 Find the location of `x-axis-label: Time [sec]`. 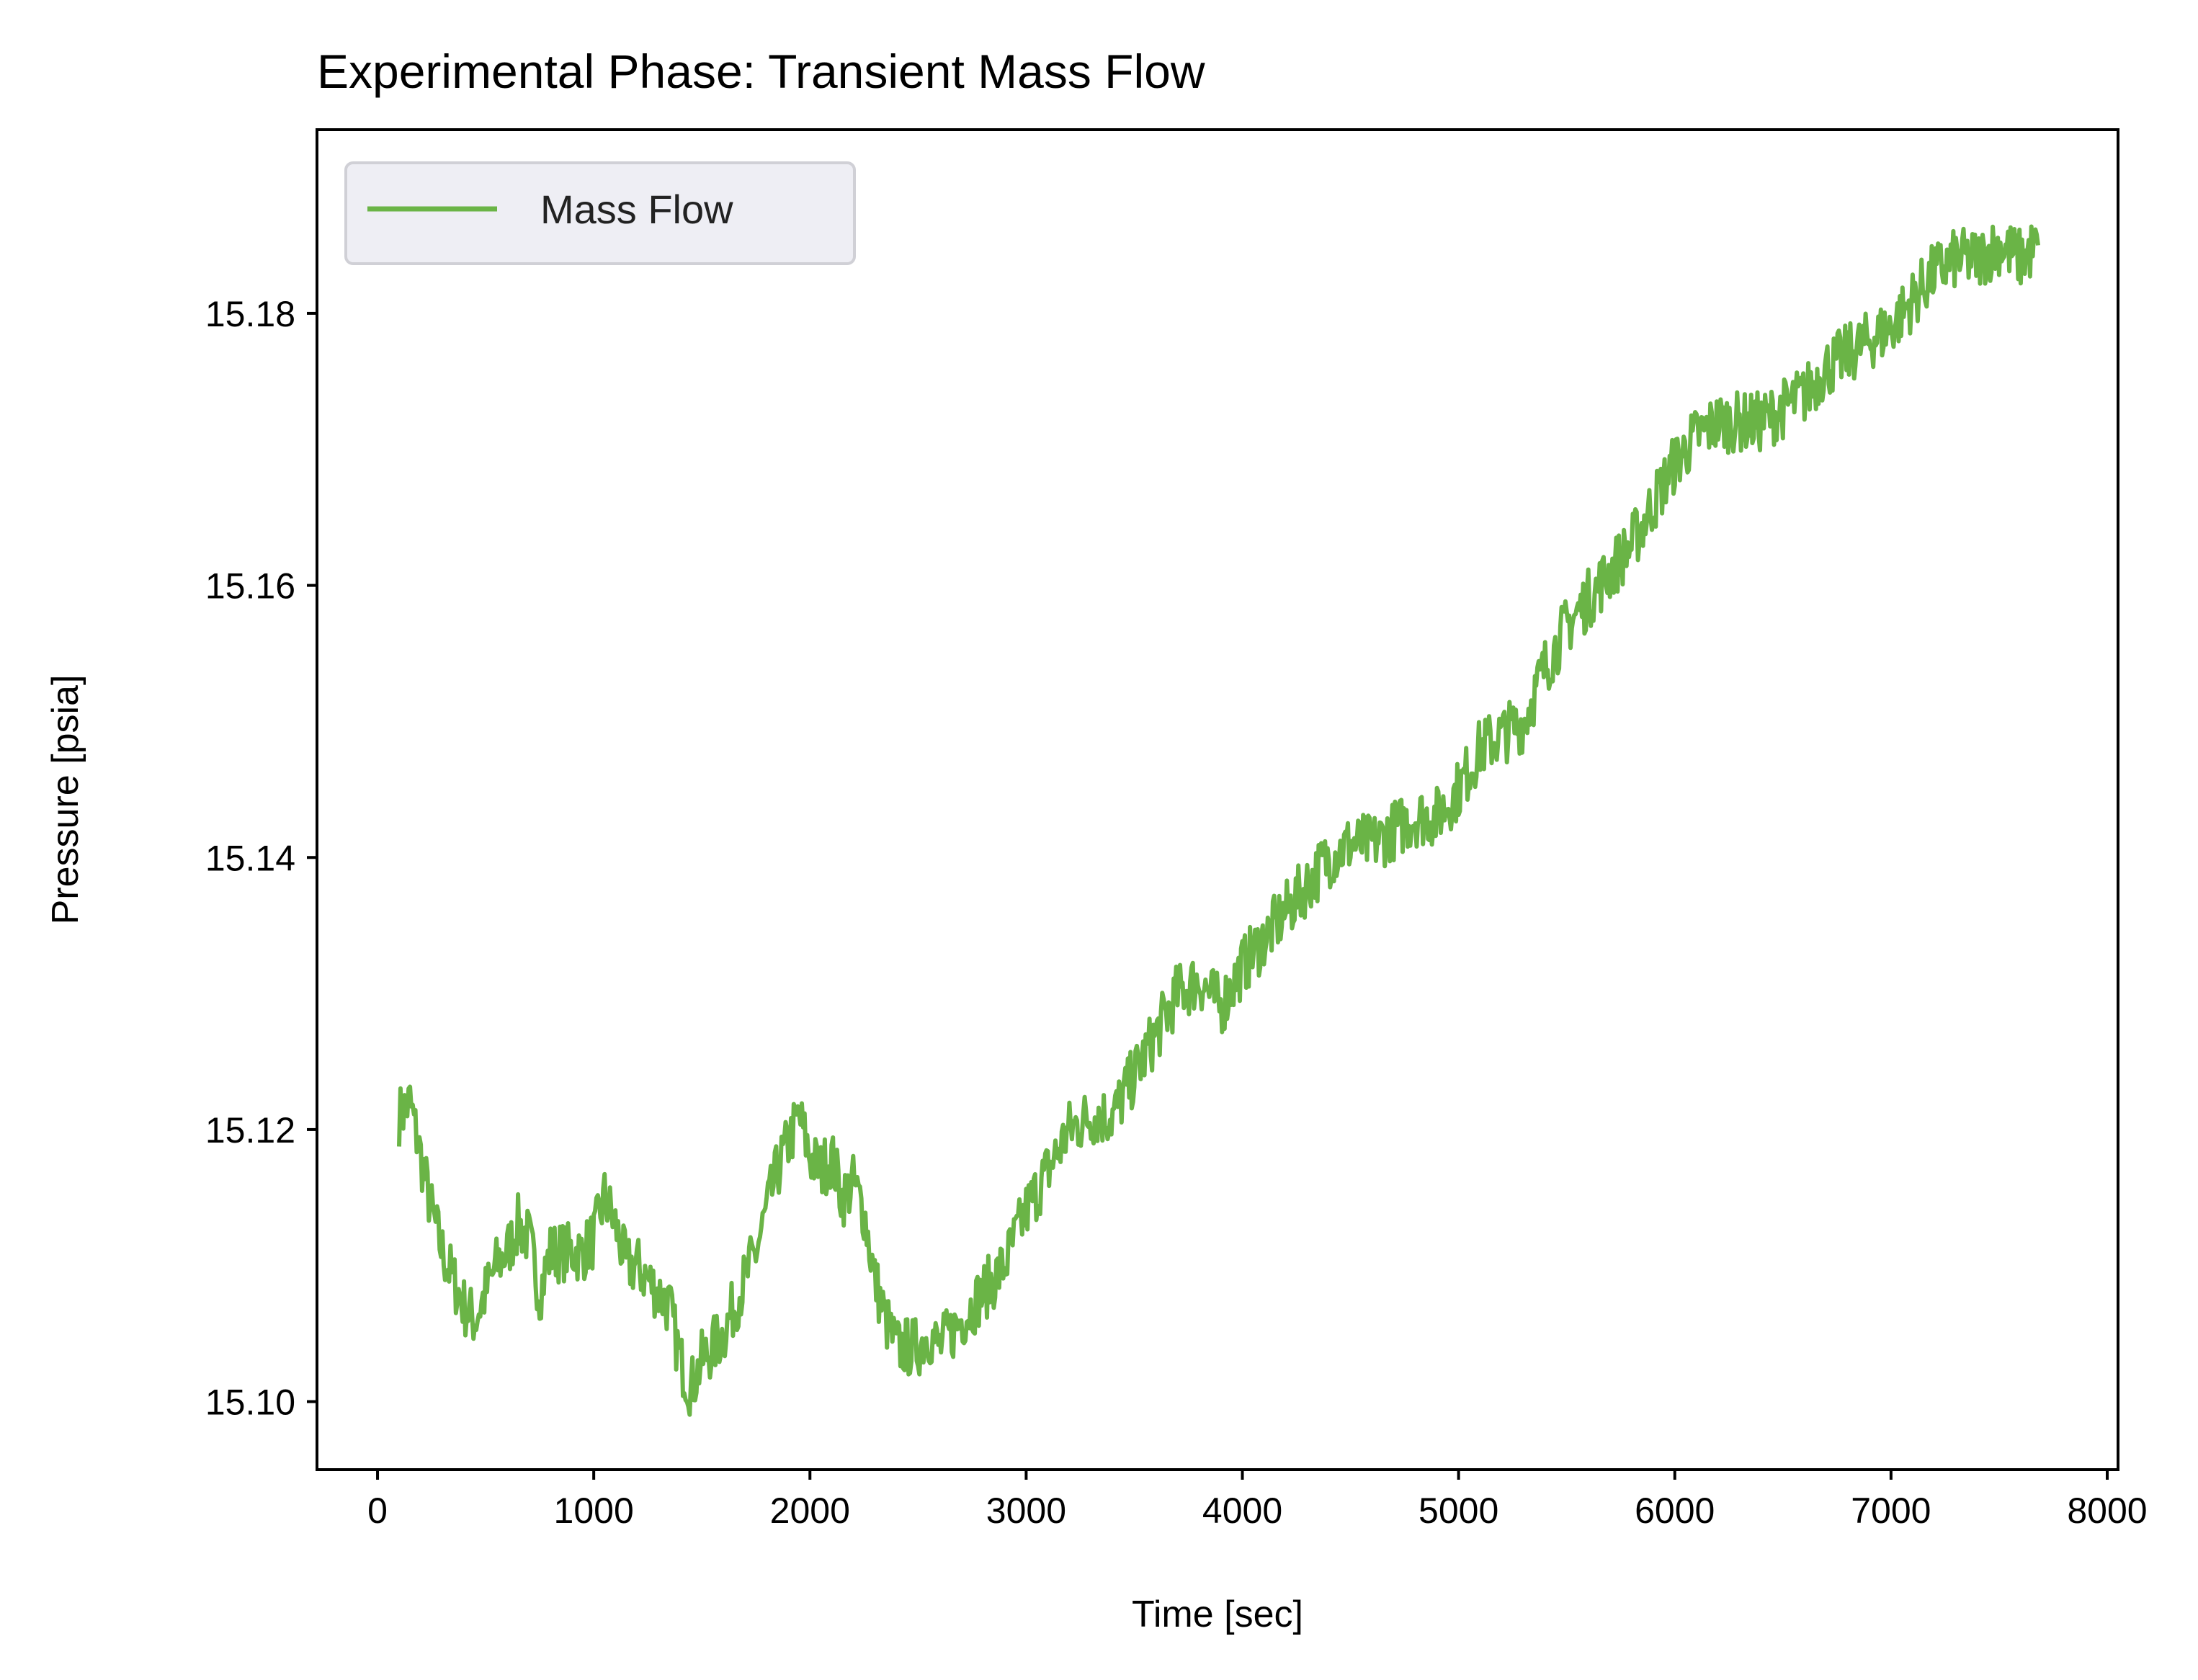

x-axis-label: Time [sec] is located at coordinates (1217, 1614).